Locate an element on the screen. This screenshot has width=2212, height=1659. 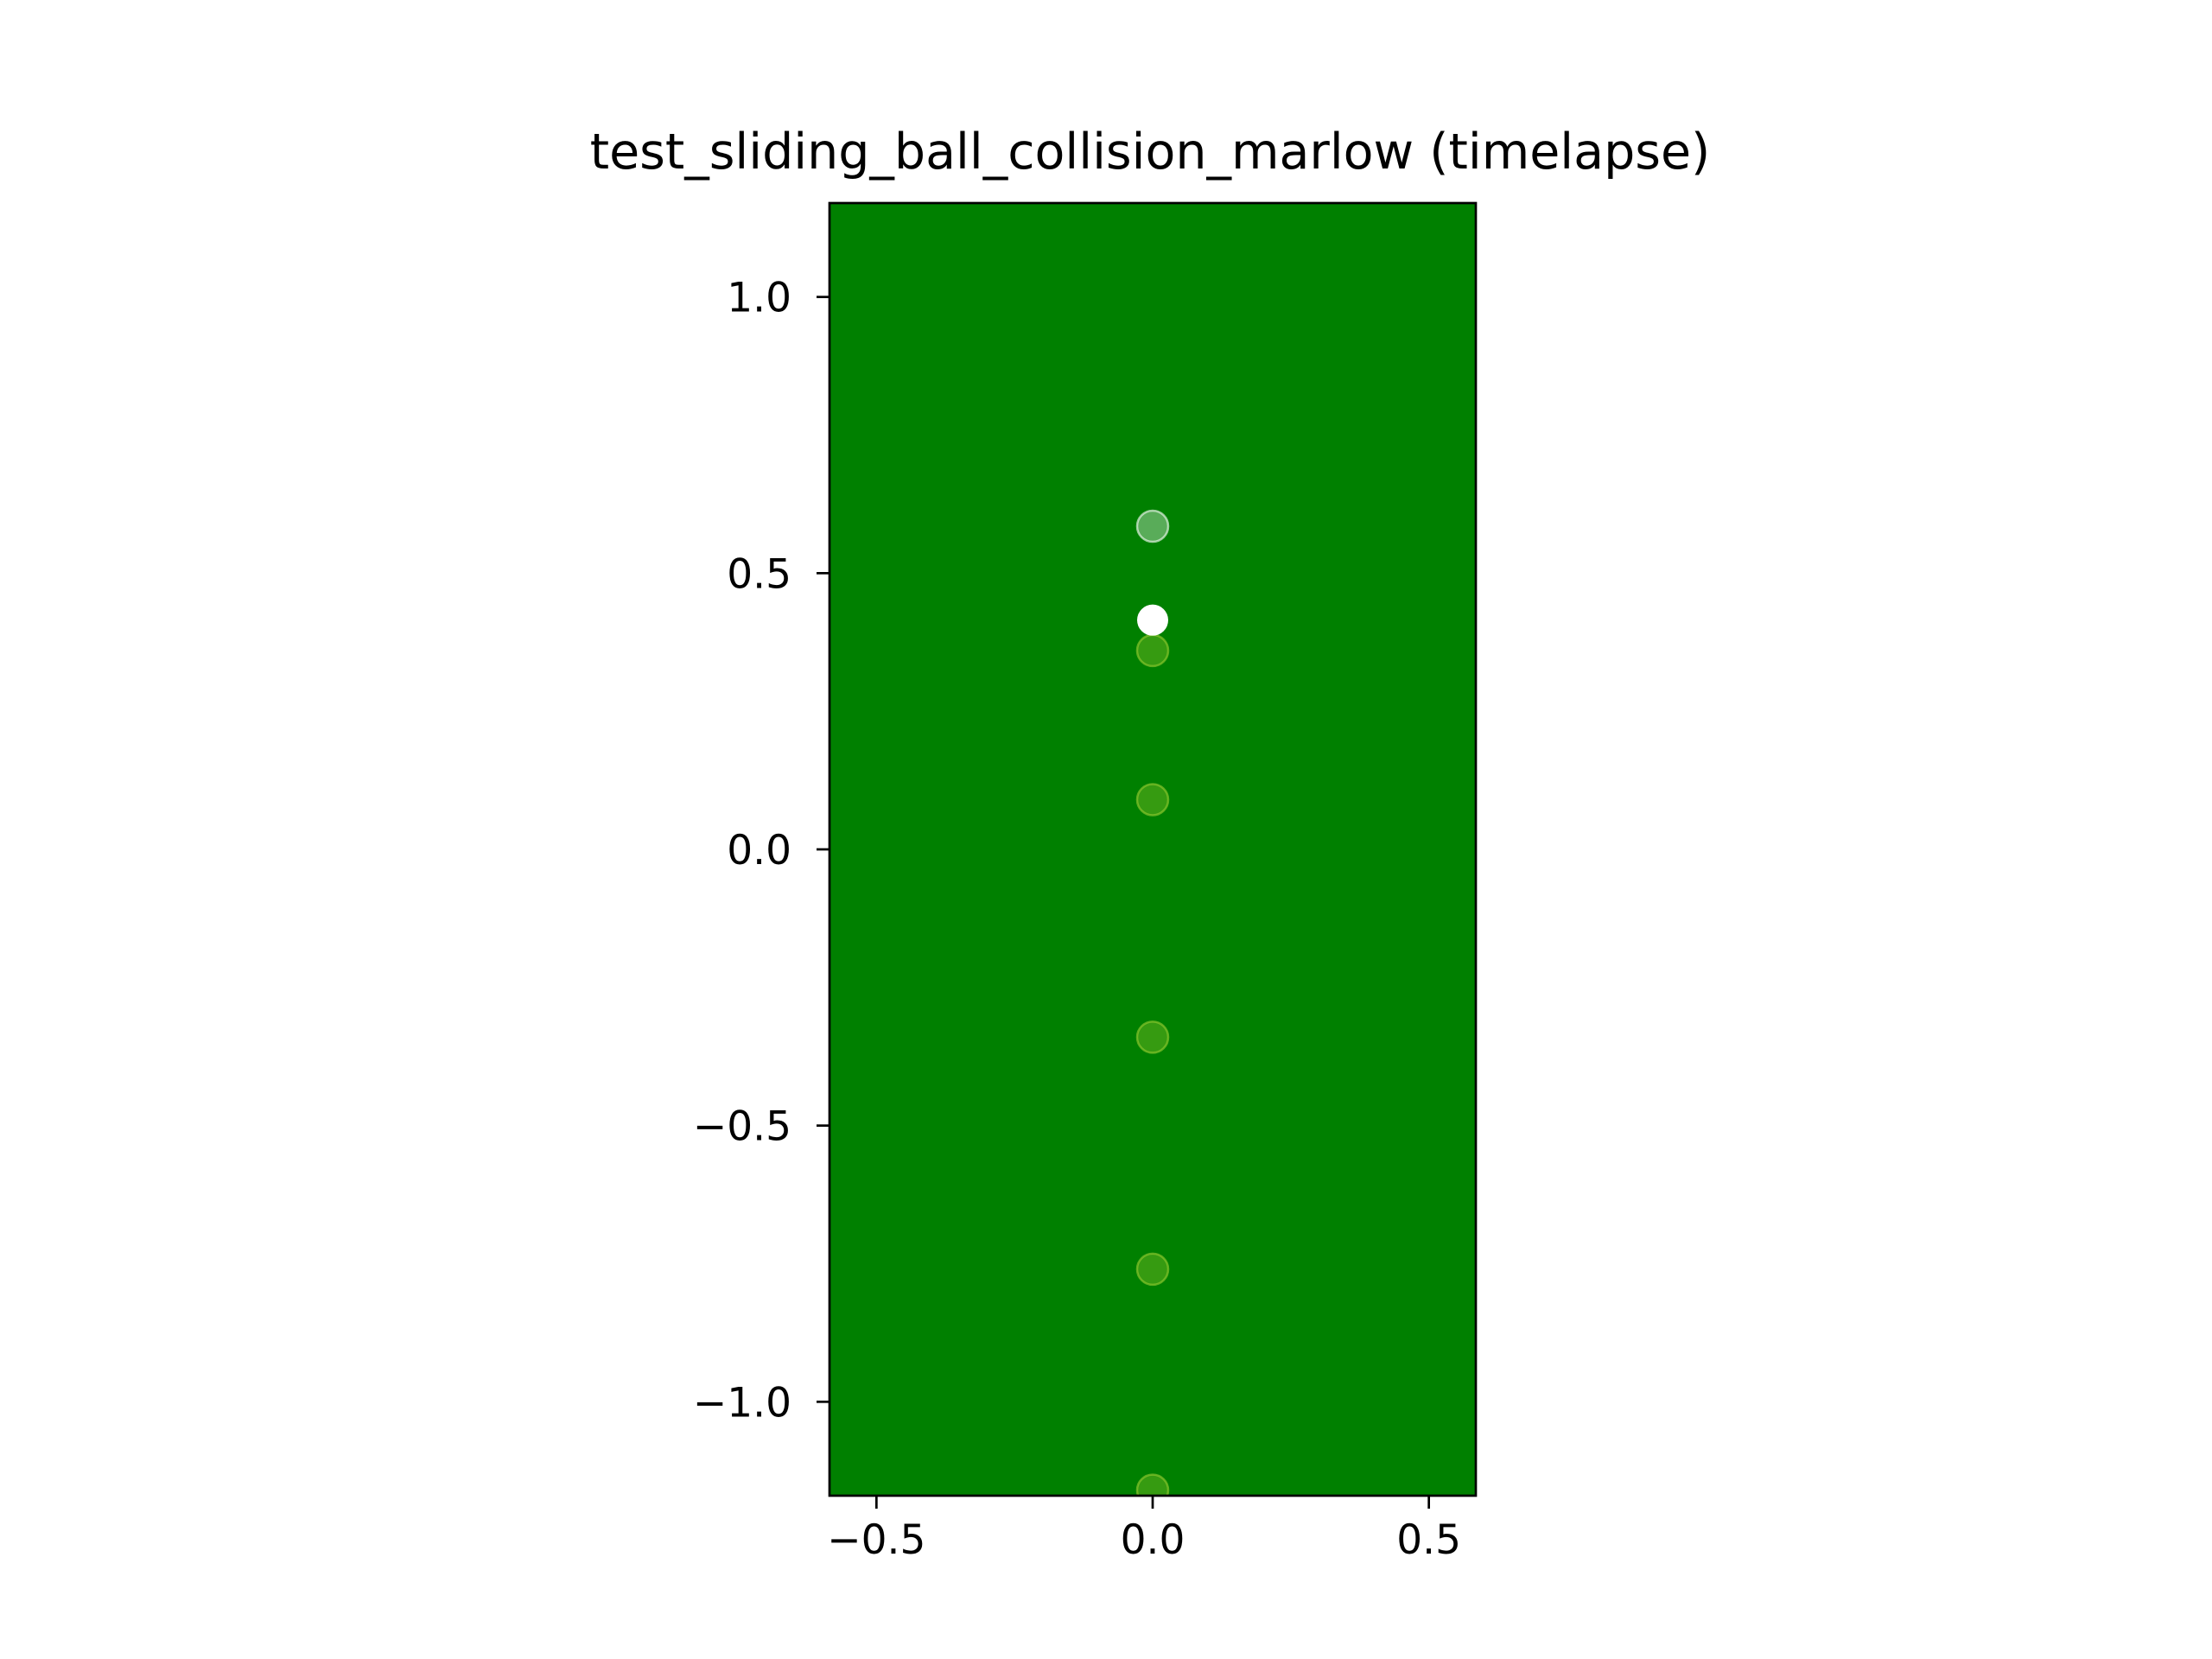
y-axis: −1.0 −0.5 0.0 0.5 1.0 is located at coordinates (761, 851).